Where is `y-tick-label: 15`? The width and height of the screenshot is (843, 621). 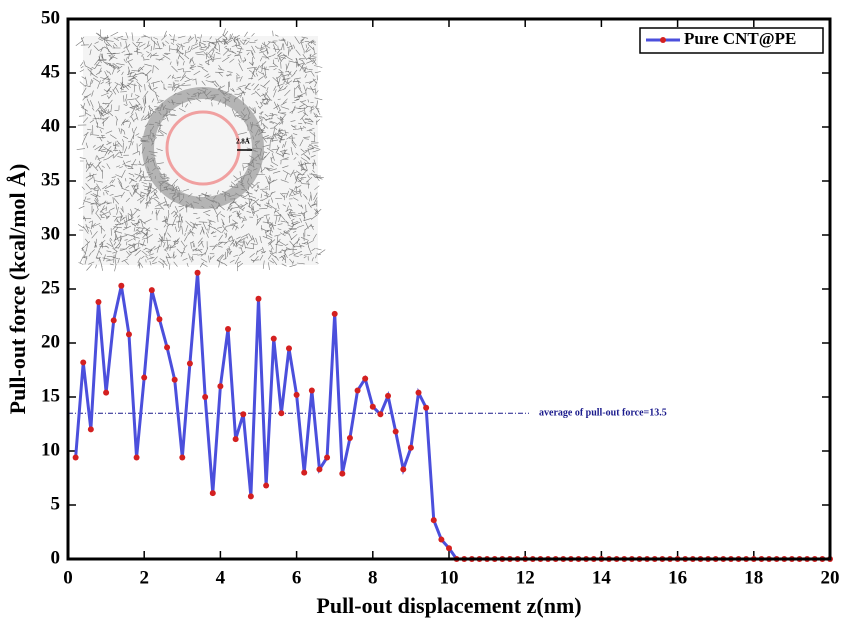
y-tick-label: 15 is located at coordinates (50, 395).